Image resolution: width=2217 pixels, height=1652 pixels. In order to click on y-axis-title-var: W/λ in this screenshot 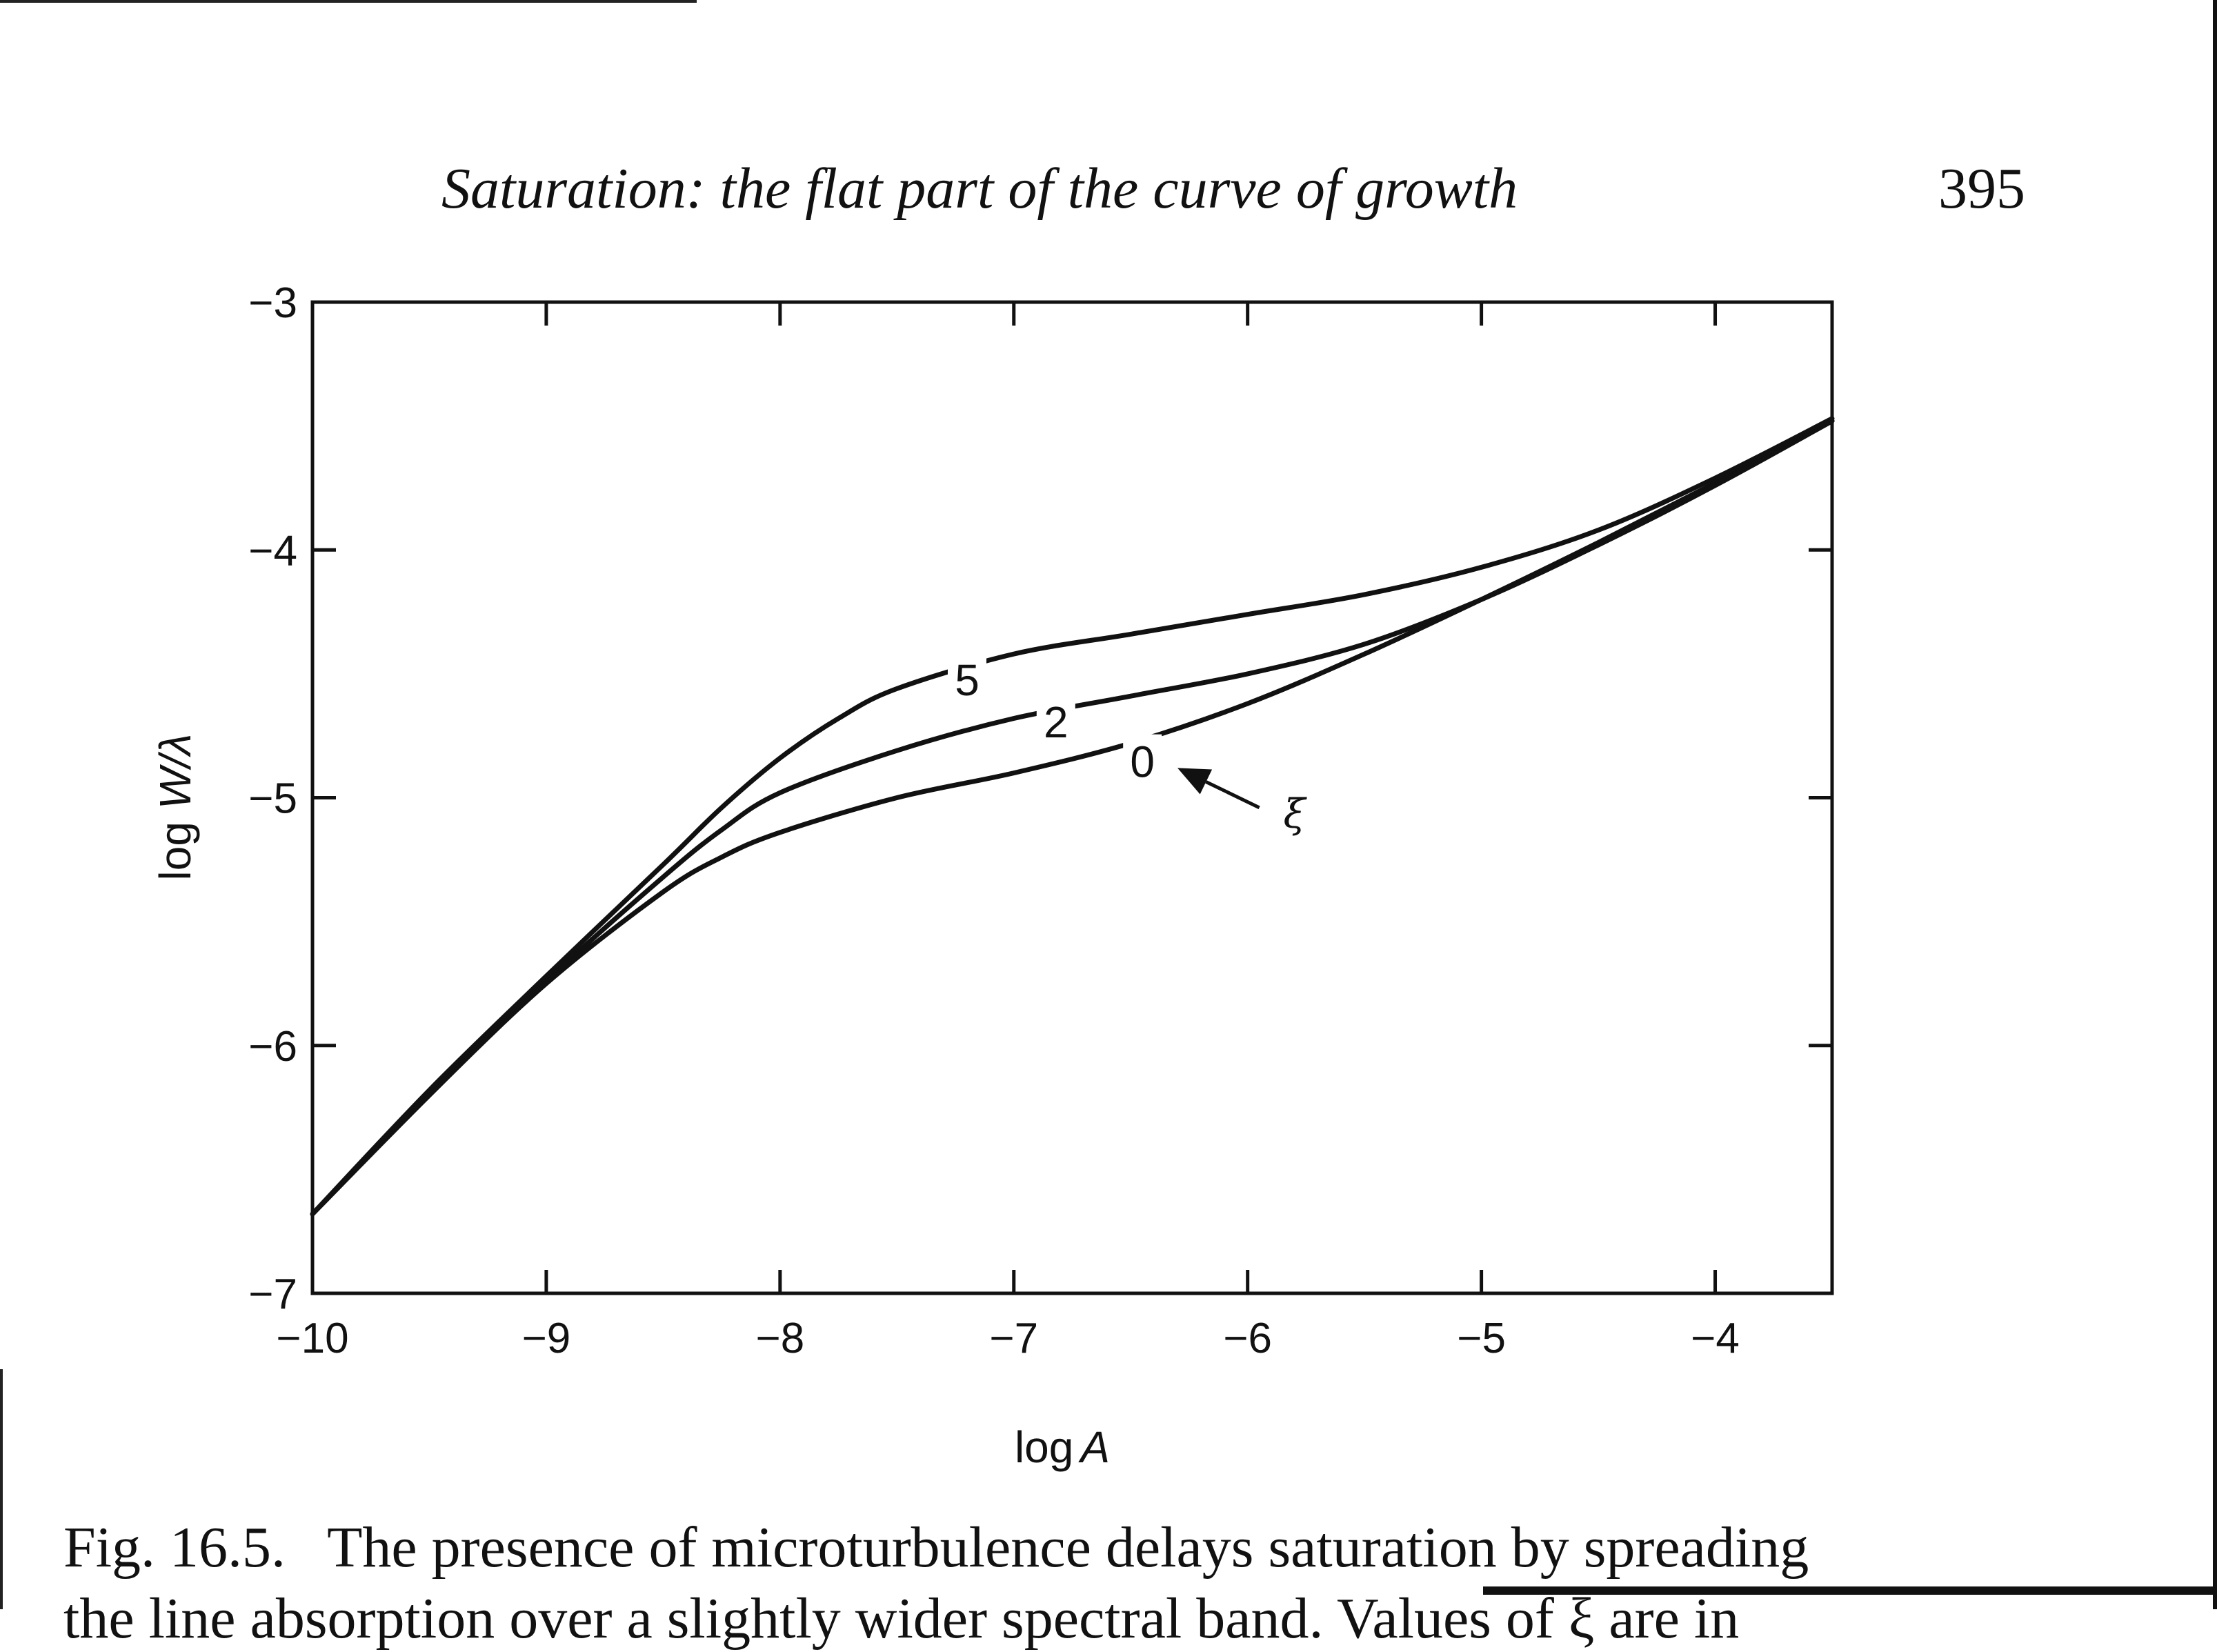, I will do `click(175, 772)`.